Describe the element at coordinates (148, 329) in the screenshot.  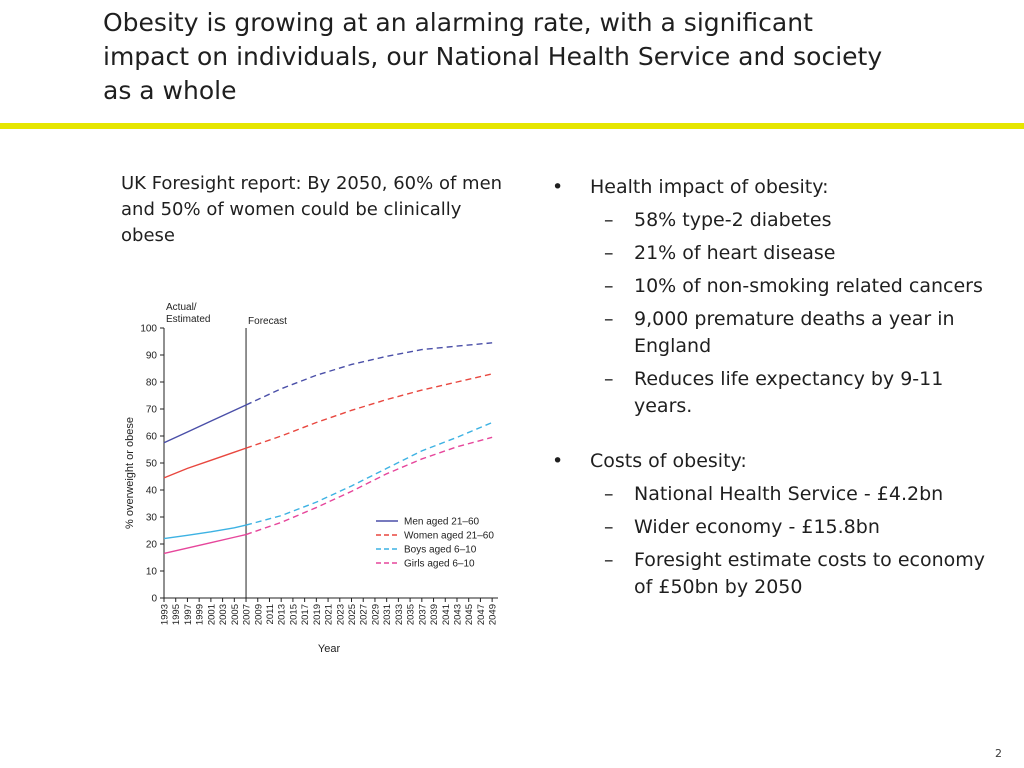
I see `y-tick-label: 100` at that location.